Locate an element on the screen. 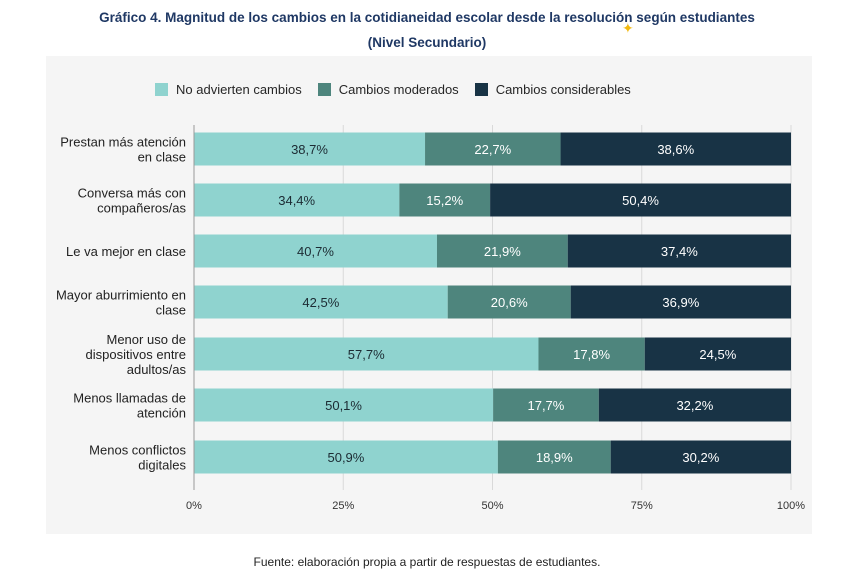  category-label-line: dispositivos entre is located at coordinates (136, 354).